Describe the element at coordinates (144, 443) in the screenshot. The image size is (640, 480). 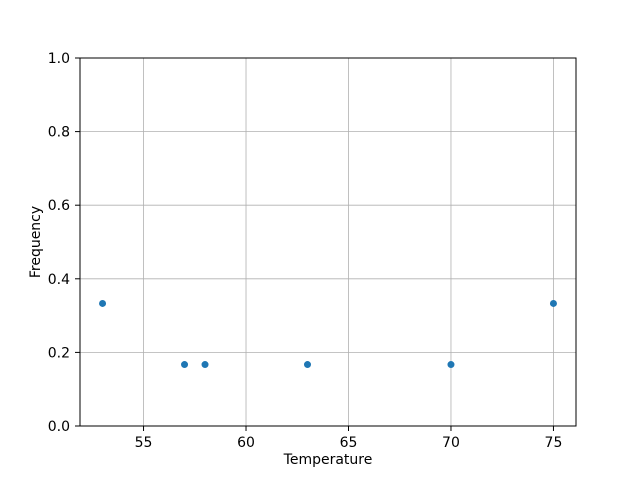
I see `x-tick-label: 55` at that location.